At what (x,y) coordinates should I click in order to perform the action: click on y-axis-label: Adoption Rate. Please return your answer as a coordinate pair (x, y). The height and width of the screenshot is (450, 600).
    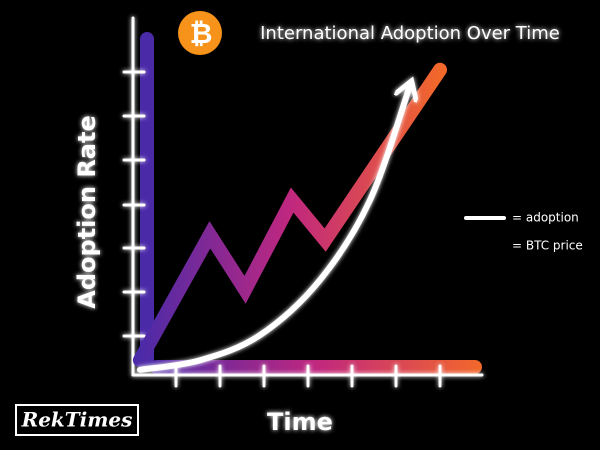
    Looking at the image, I should click on (87, 211).